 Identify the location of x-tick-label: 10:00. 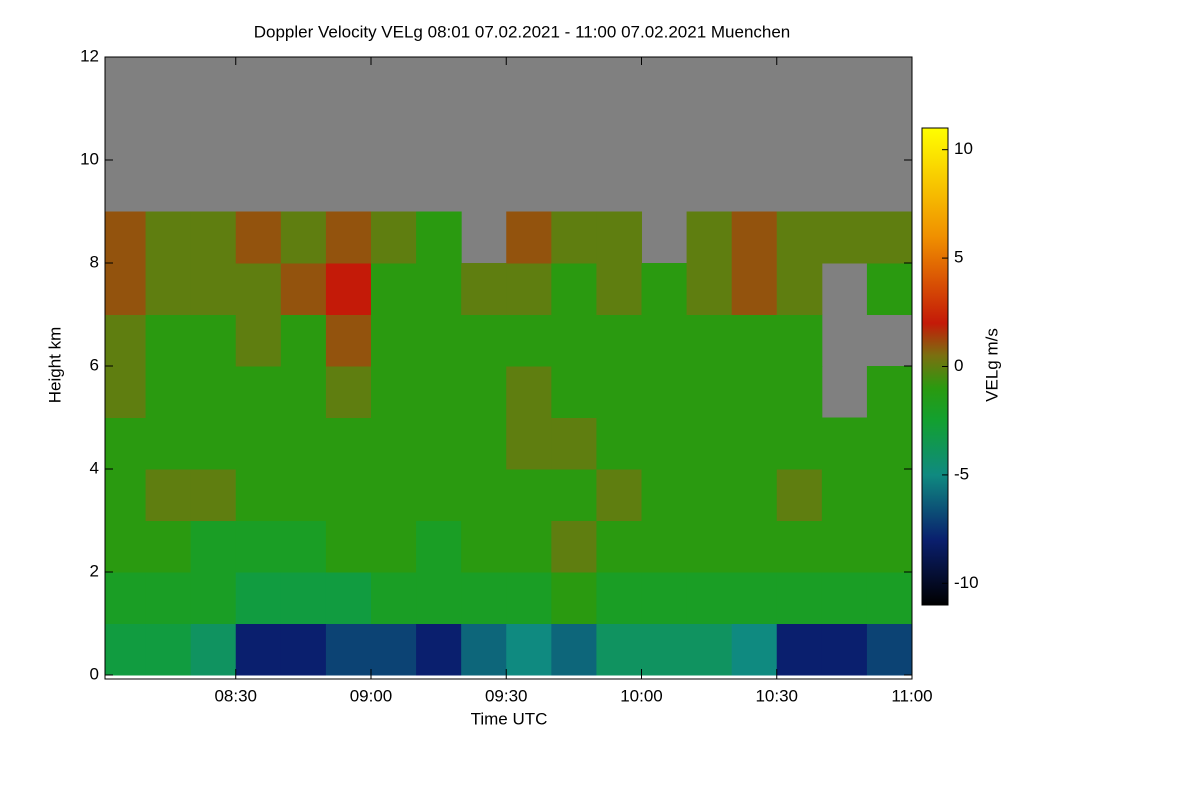
(641, 695).